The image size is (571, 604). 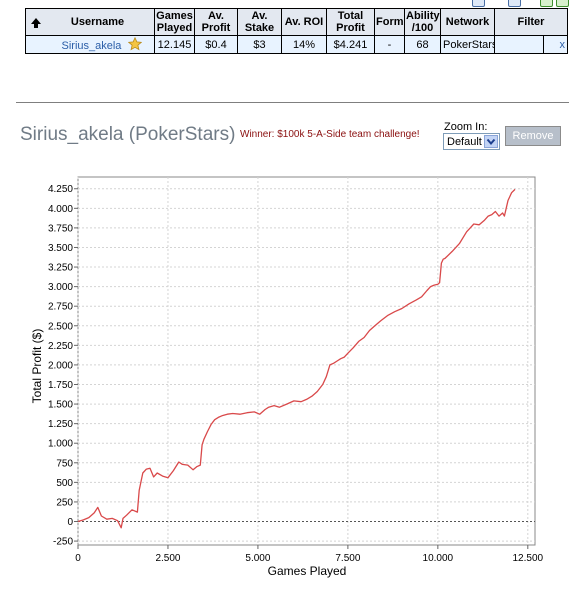 What do you see at coordinates (167, 558) in the screenshot?
I see `x-tick-label: 2.500` at bounding box center [167, 558].